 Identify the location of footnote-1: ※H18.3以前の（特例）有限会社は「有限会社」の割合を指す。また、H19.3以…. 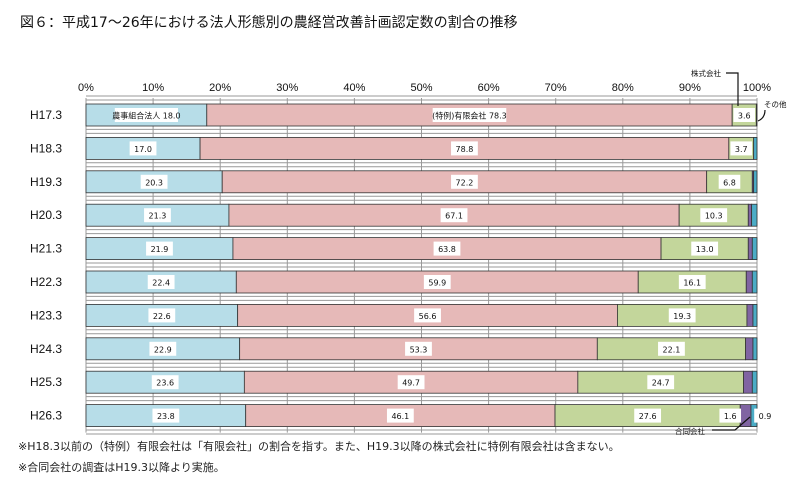
(319, 446).